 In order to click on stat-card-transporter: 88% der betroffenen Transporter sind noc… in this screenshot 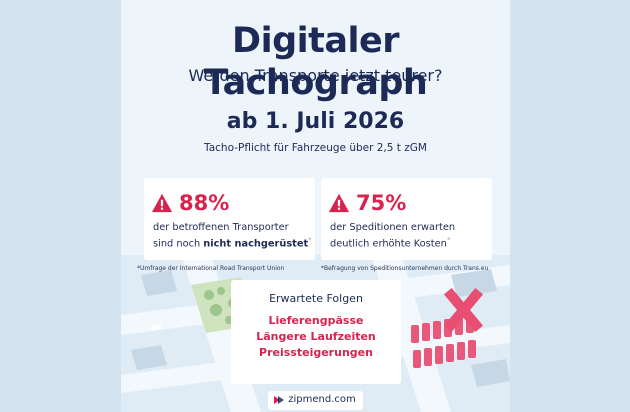, I will do `click(229, 219)`.